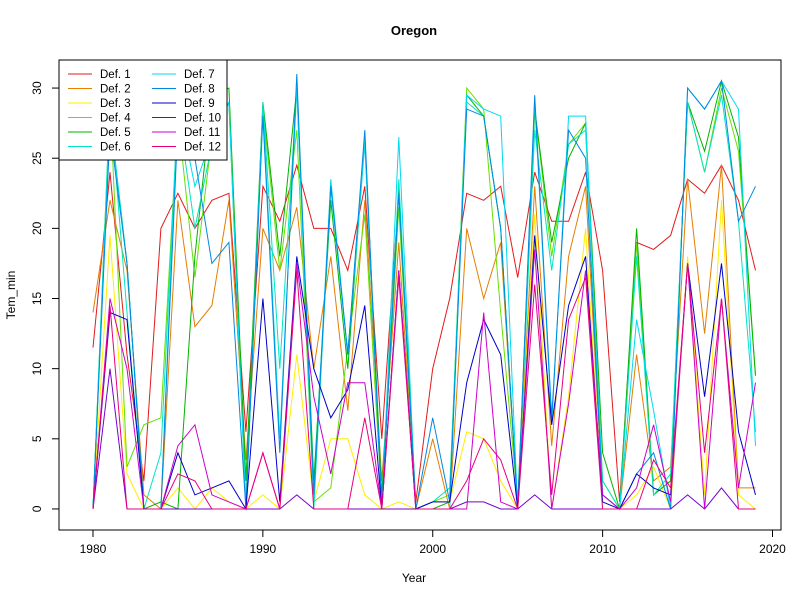  What do you see at coordinates (199, 90) in the screenshot?
I see `legend-label: Def. 8` at bounding box center [199, 90].